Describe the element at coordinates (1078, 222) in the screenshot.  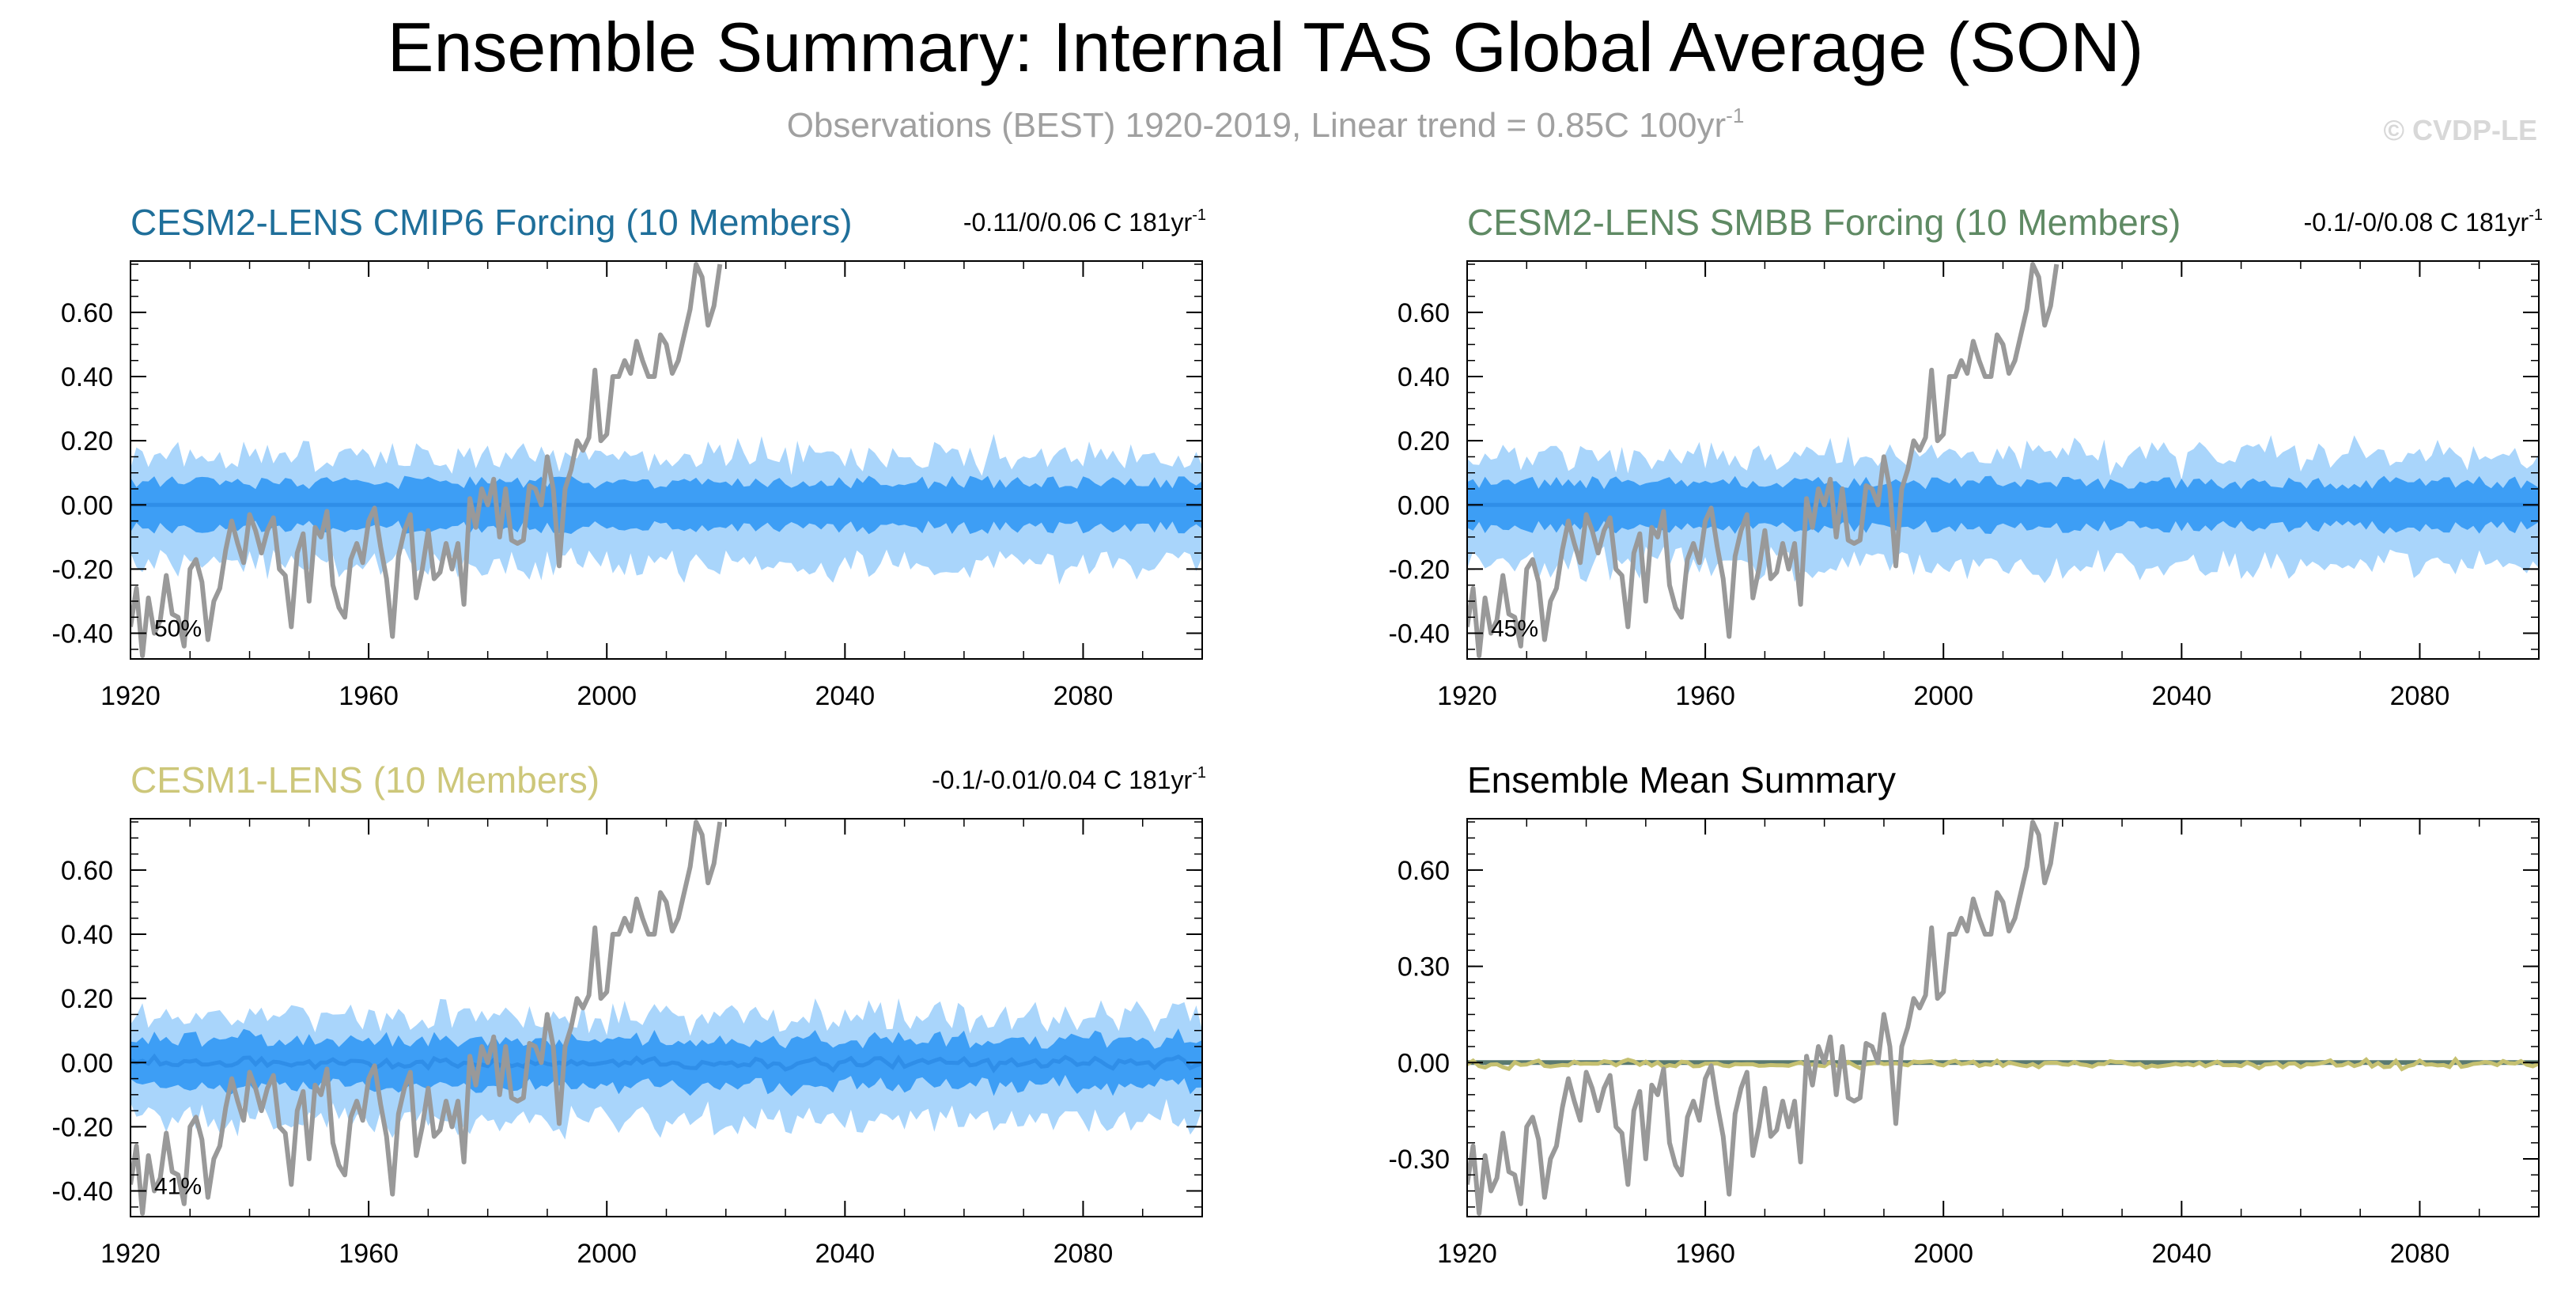
I see `trend-value: -0.11/0/0.06 C 181yr` at that location.